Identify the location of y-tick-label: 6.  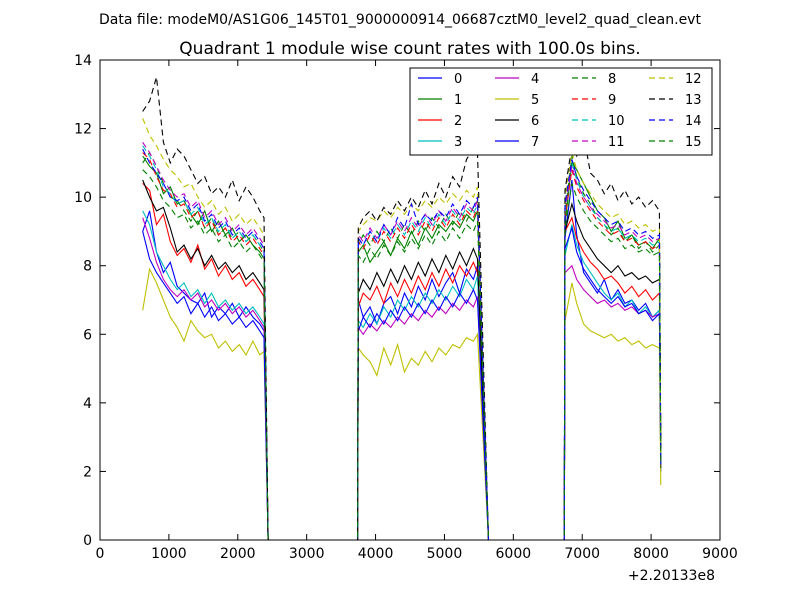
(87, 335).